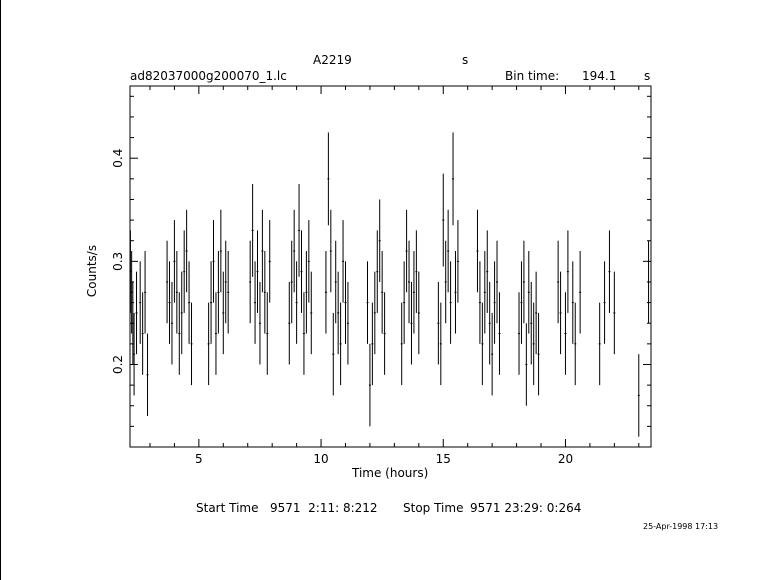 Image resolution: width=781 pixels, height=580 pixels. What do you see at coordinates (199, 459) in the screenshot?
I see `x-tick-label: 5` at bounding box center [199, 459].